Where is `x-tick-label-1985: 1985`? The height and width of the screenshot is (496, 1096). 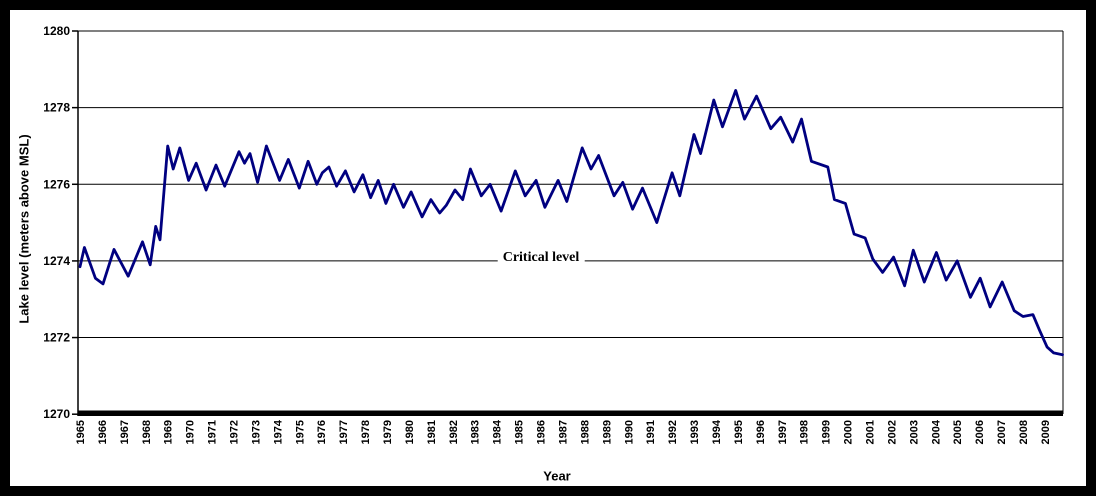 x-tick-label-1985: 1985 is located at coordinates (520, 432).